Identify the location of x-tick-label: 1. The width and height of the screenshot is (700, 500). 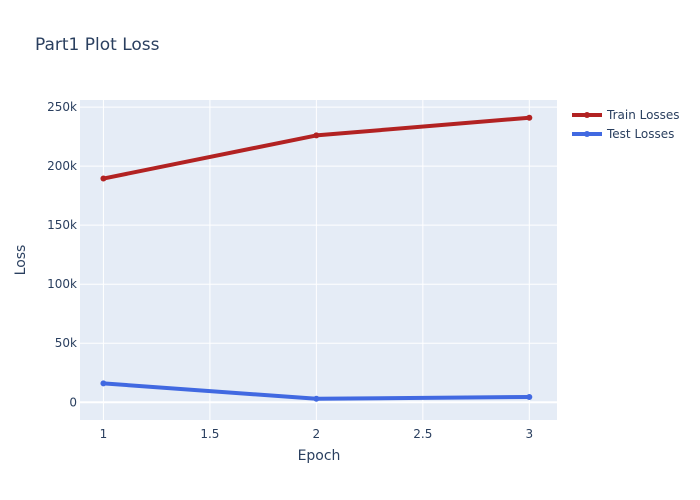
(104, 434).